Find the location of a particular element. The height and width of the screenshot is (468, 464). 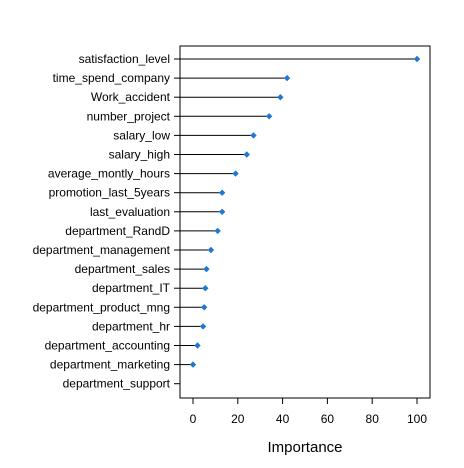

y-tick-label: satisfaction_level is located at coordinates (124, 59).